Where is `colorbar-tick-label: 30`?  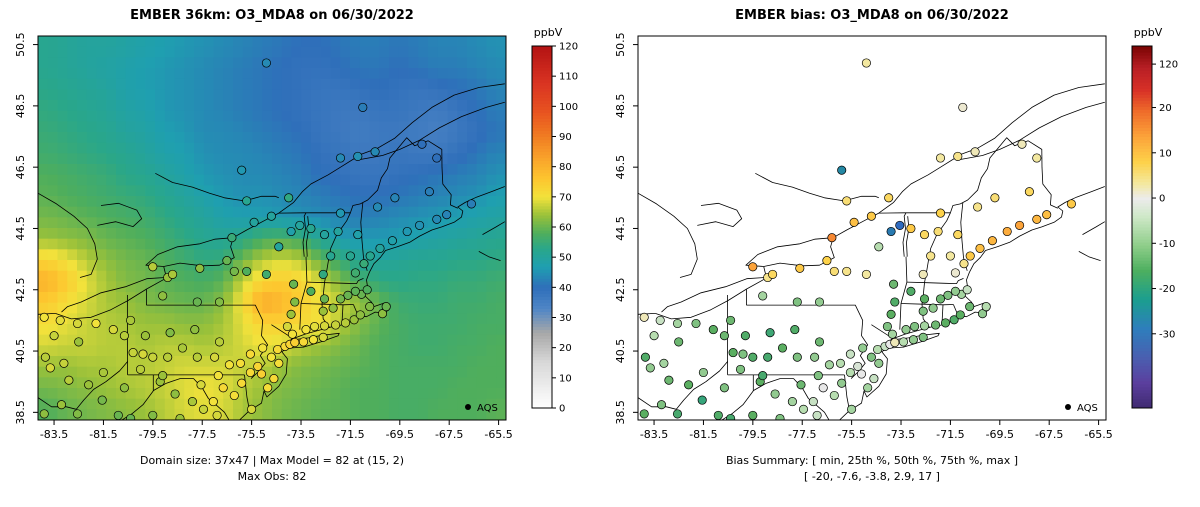
colorbar-tick-label: 30 is located at coordinates (565, 318).